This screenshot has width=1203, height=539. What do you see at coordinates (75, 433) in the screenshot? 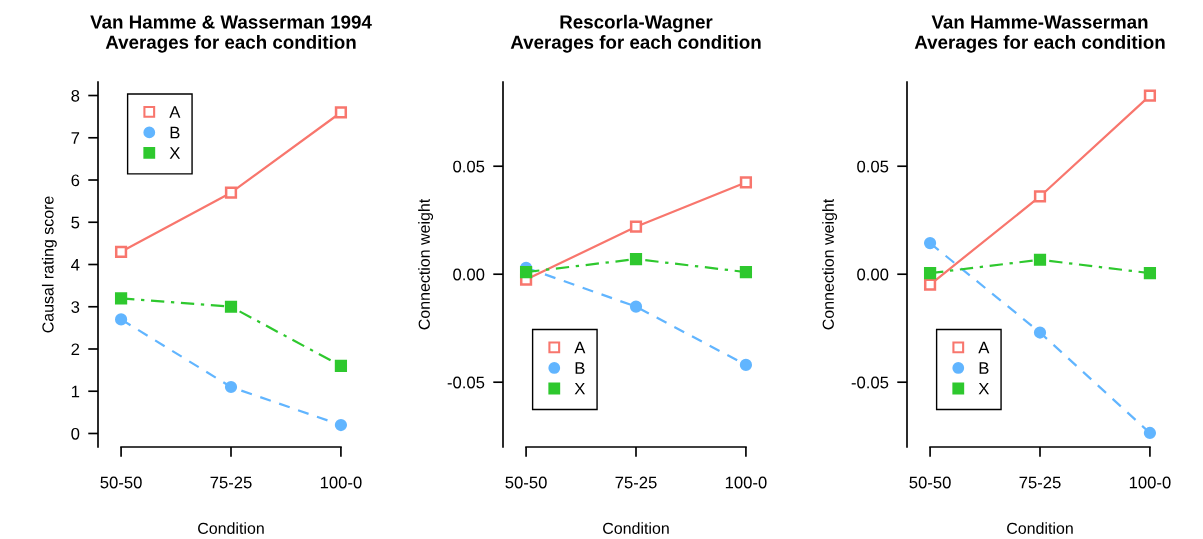
I see `y-tick-label: 0` at bounding box center [75, 433].